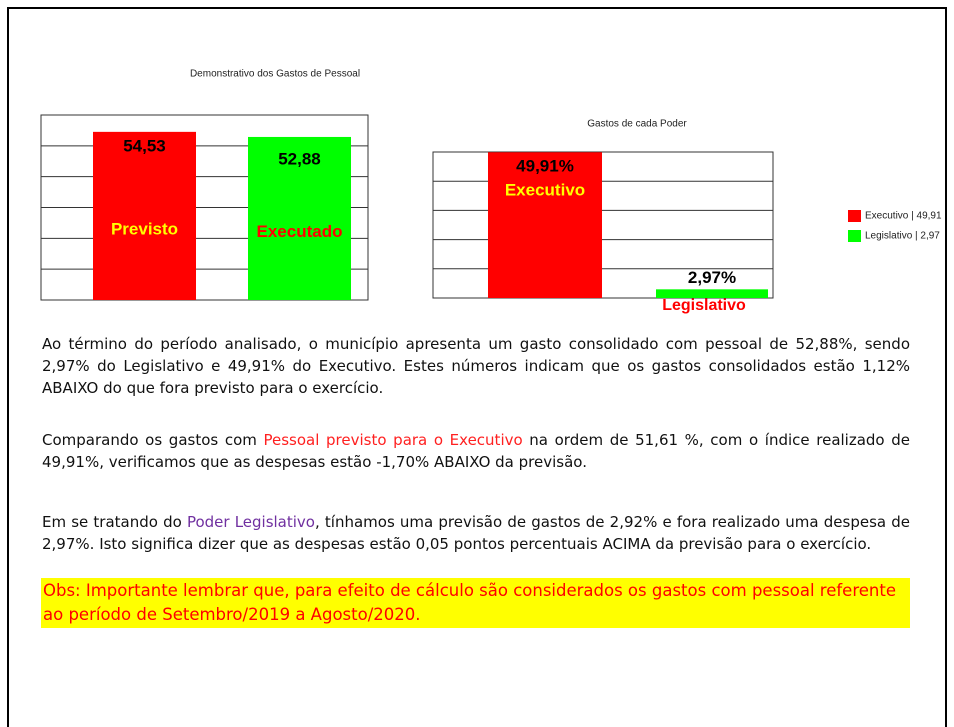 This screenshot has height=727, width=954. What do you see at coordinates (393, 440) in the screenshot?
I see `highlight: Pessoal previsto para o Executivo` at bounding box center [393, 440].